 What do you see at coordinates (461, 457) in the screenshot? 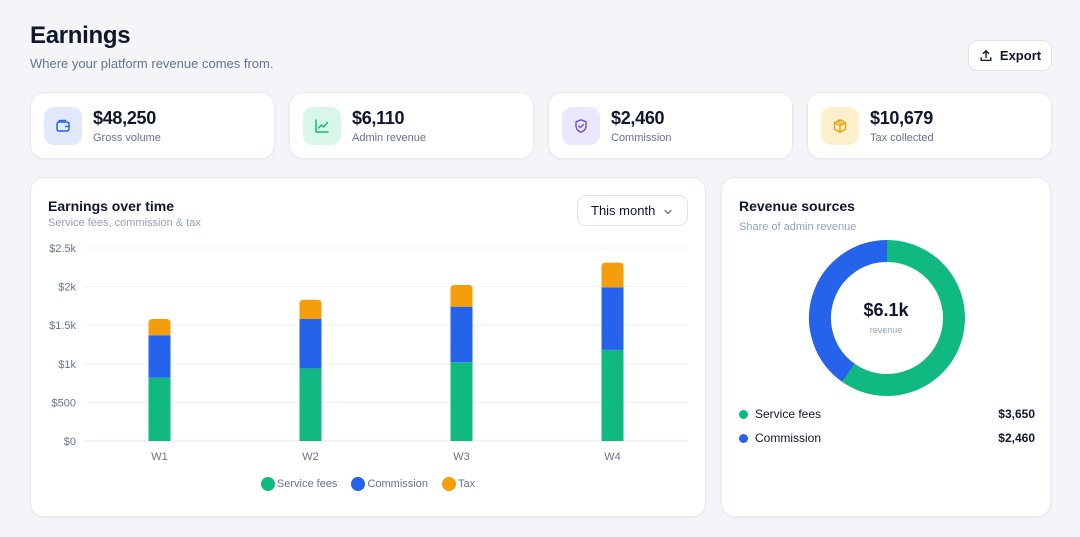
I see `x-tick-label: W3` at bounding box center [461, 457].